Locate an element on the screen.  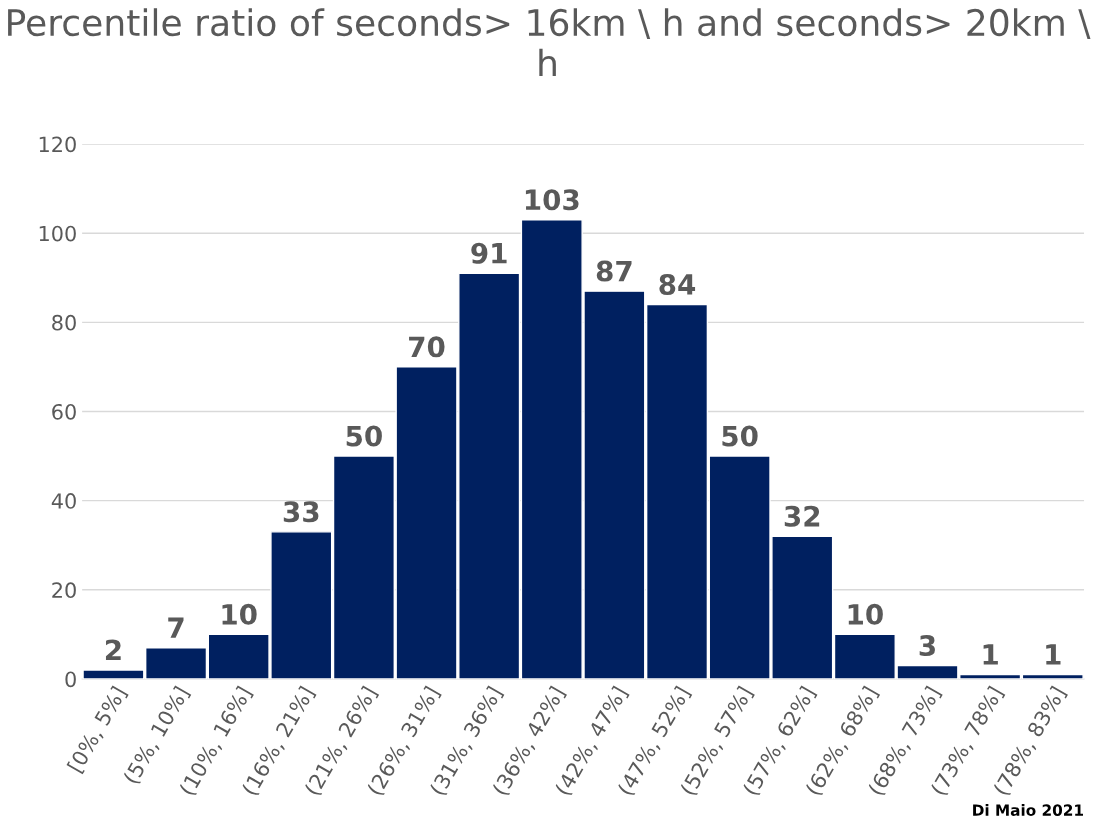
data-label: 32 is located at coordinates (802, 516).